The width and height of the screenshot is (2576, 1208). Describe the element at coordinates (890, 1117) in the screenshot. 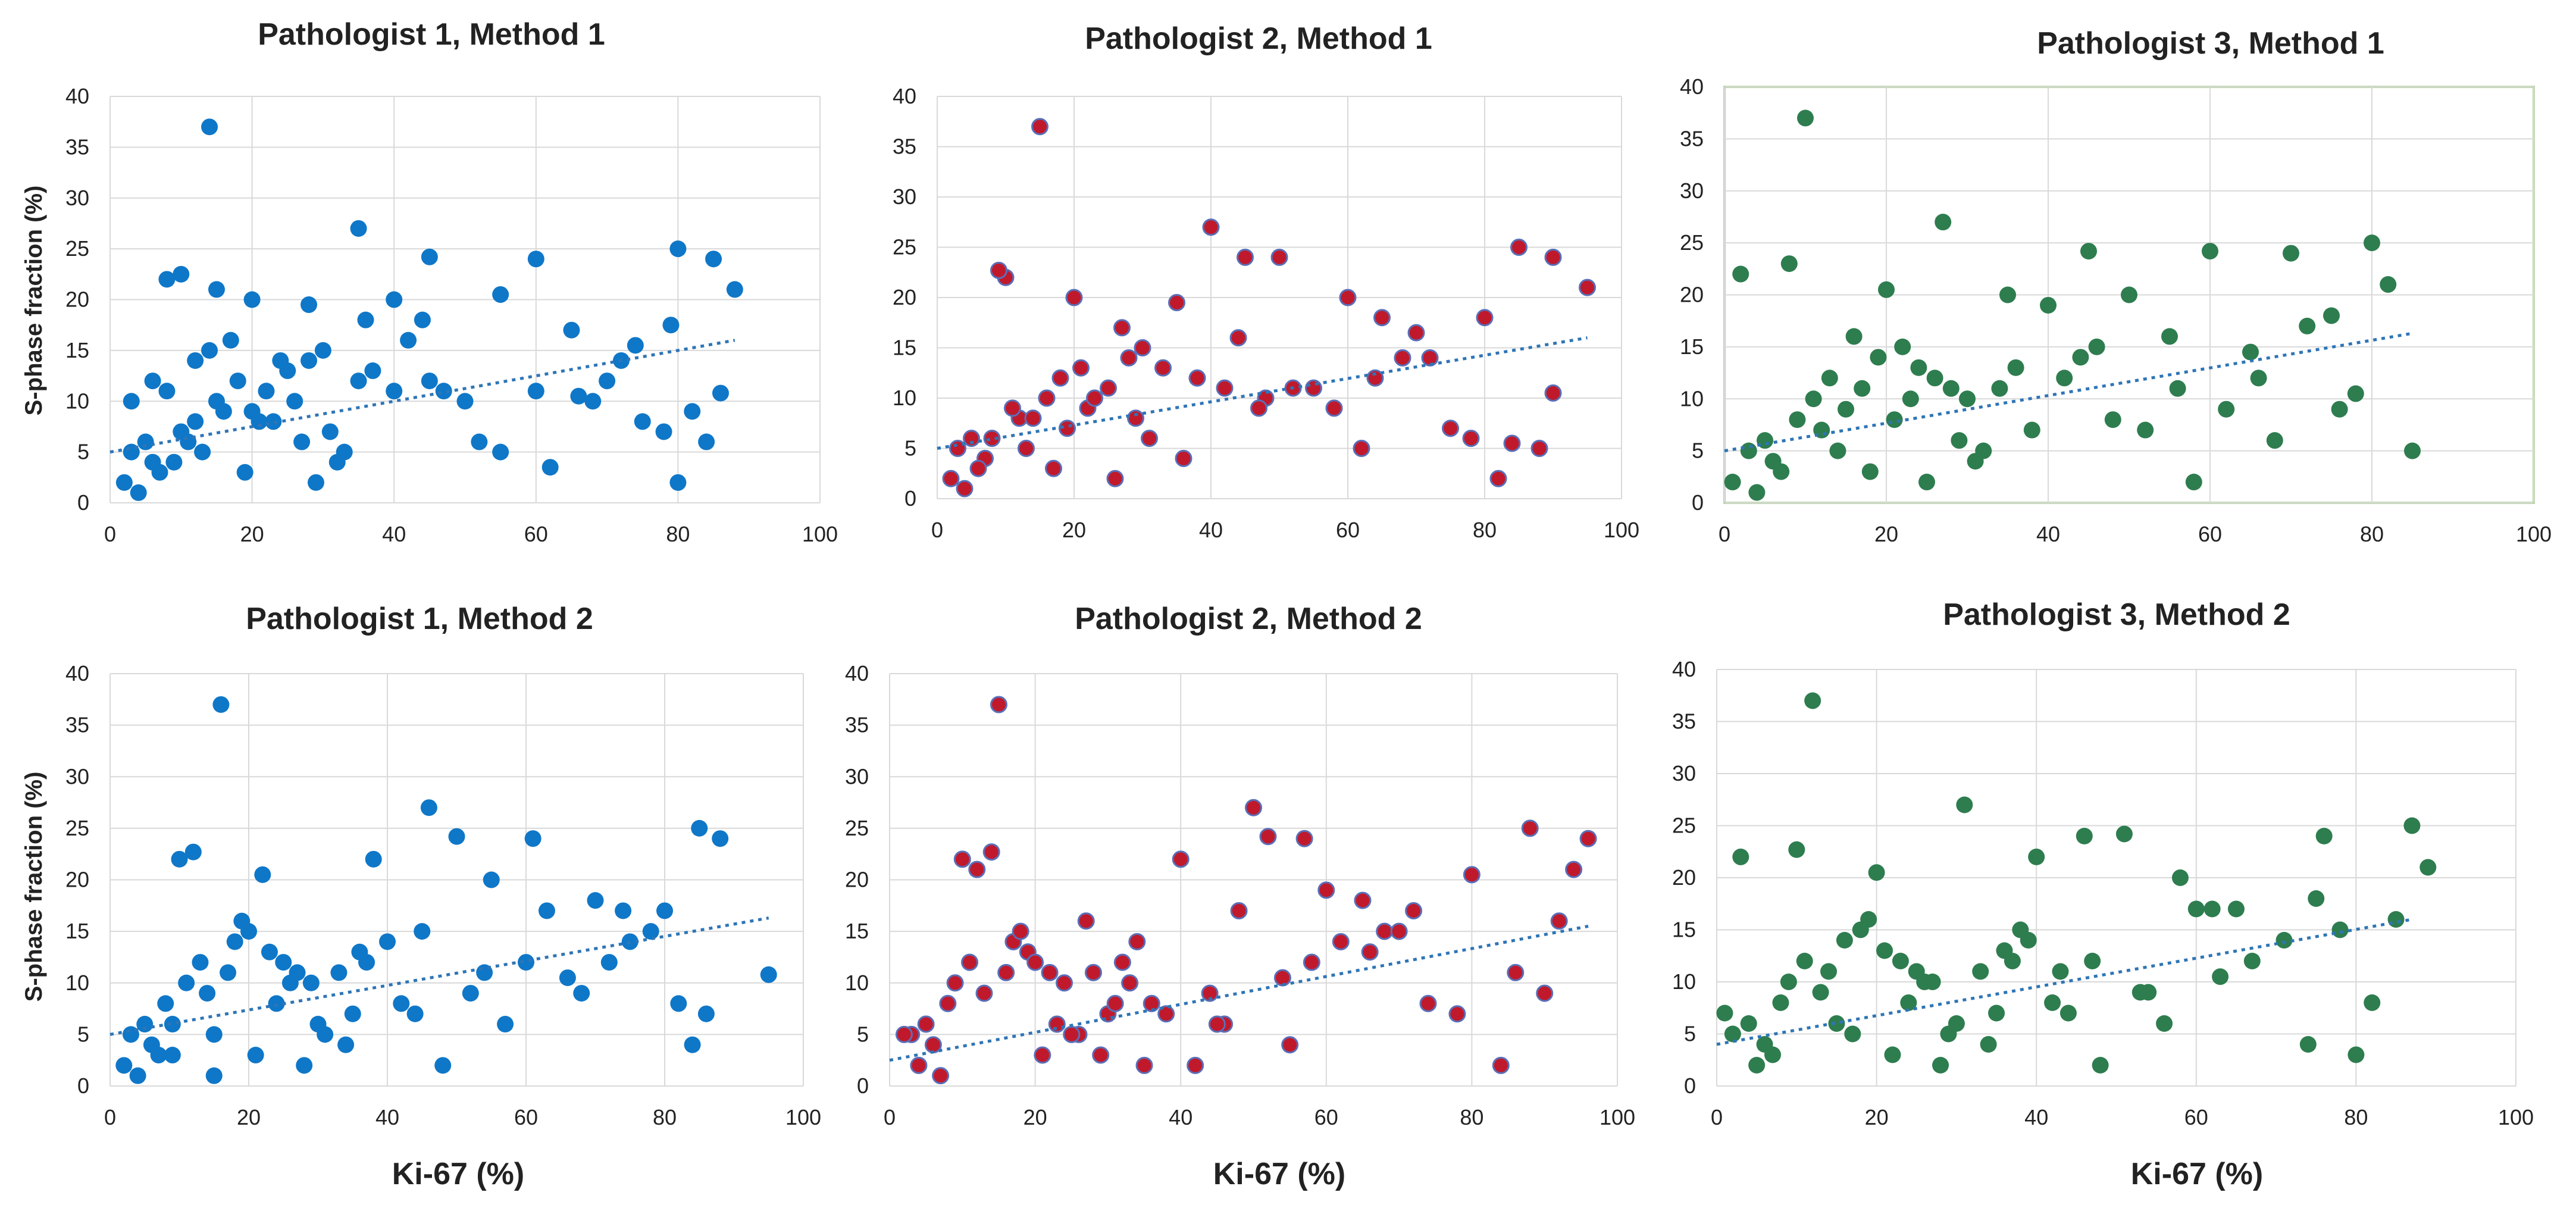

I see `x-tick-label: 0` at that location.